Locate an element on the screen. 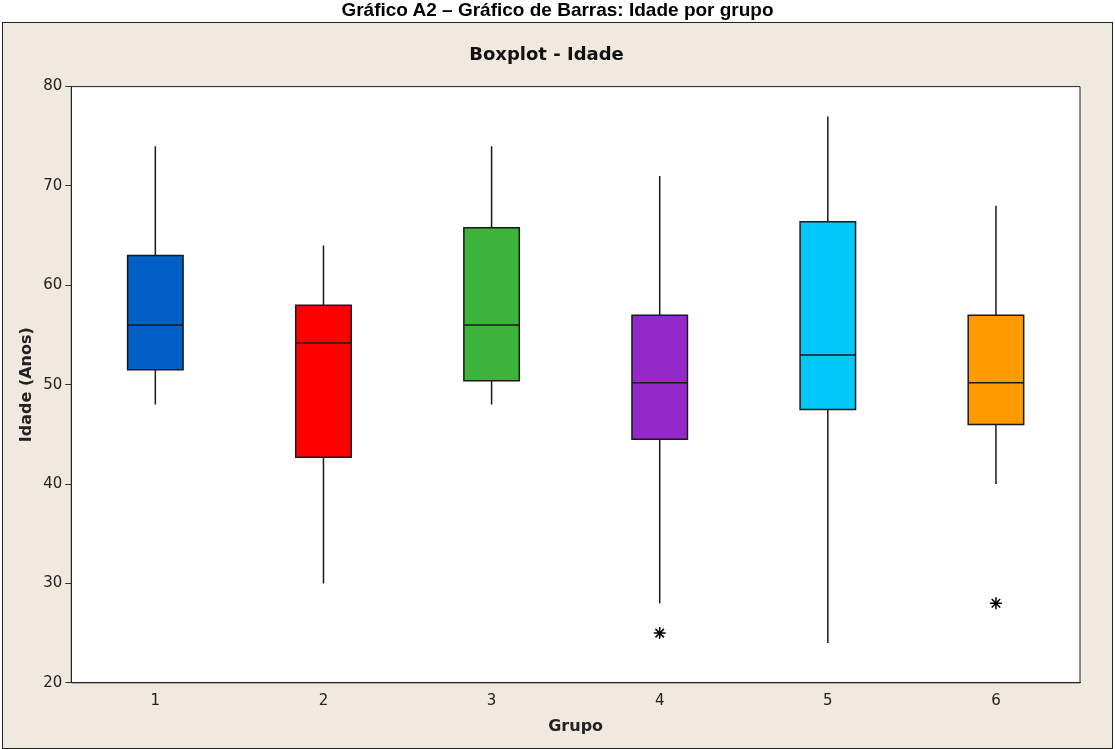  x-tick-label: 1 is located at coordinates (155, 699).